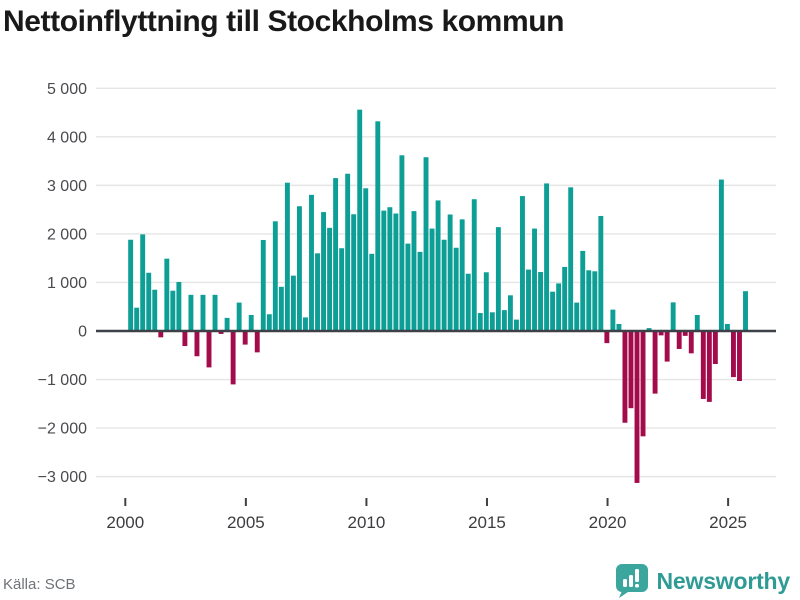  I want to click on bar-2013-Q2, so click(450, 272).